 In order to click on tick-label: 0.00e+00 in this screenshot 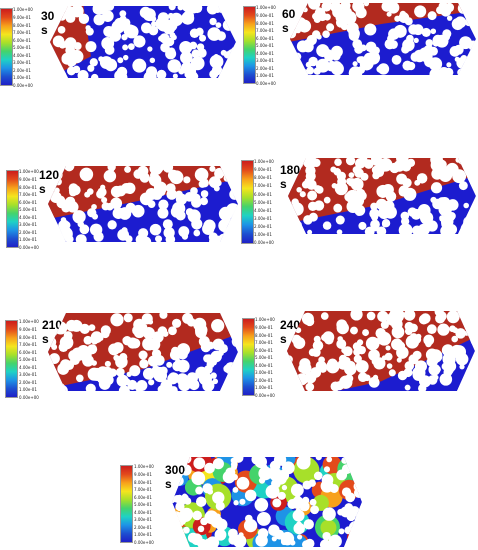, I will do `click(266, 83)`.